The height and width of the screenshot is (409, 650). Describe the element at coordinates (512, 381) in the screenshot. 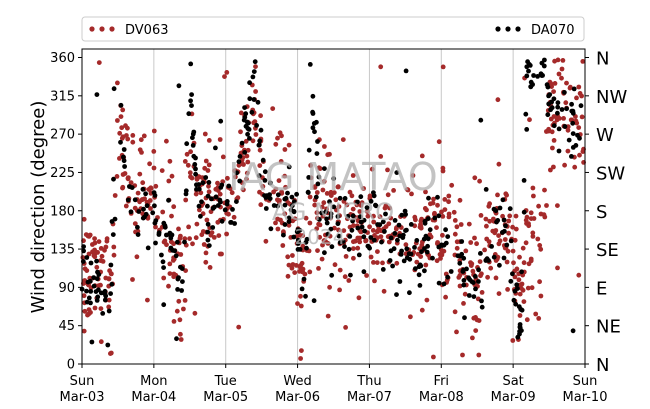

I see `x-tick-weekday: Sat` at that location.